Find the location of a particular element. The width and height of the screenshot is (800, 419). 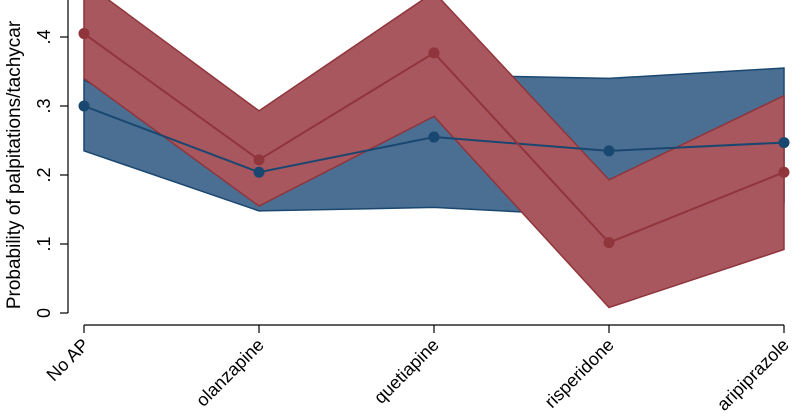

y-tick-label: 0 is located at coordinates (44, 313).